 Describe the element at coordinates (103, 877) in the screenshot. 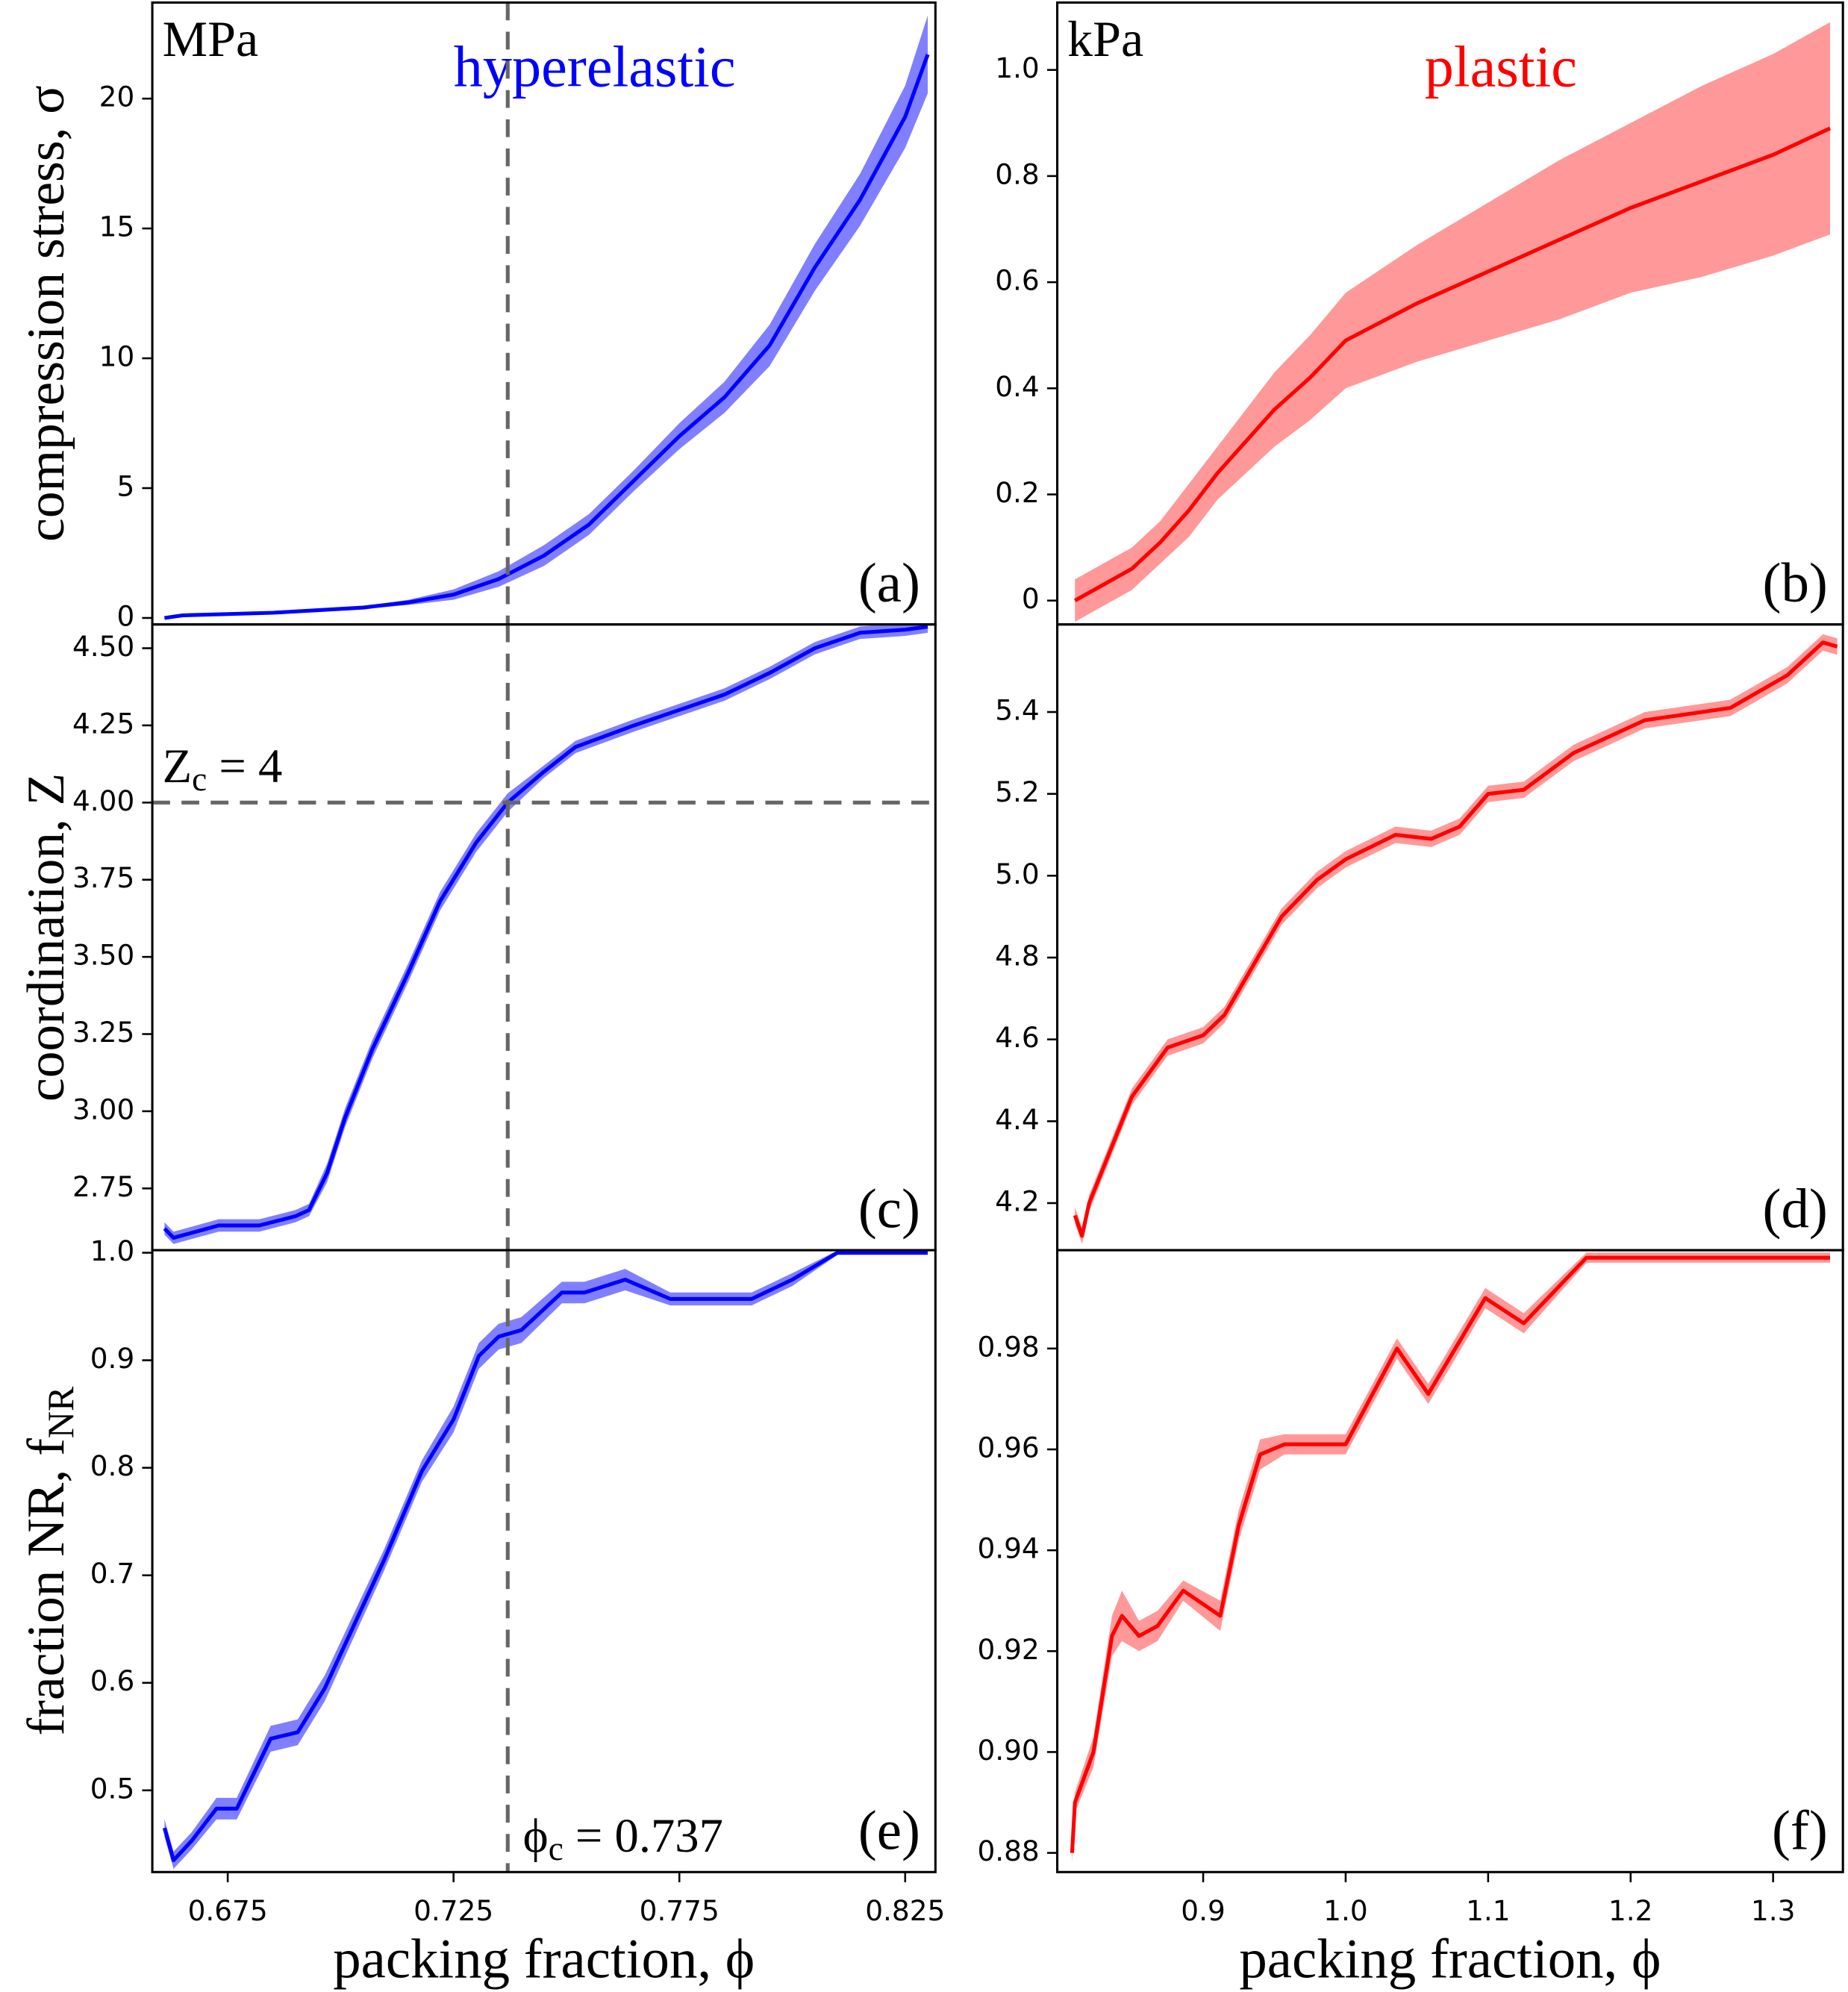

I see `y-tick-label: 3.75` at that location.